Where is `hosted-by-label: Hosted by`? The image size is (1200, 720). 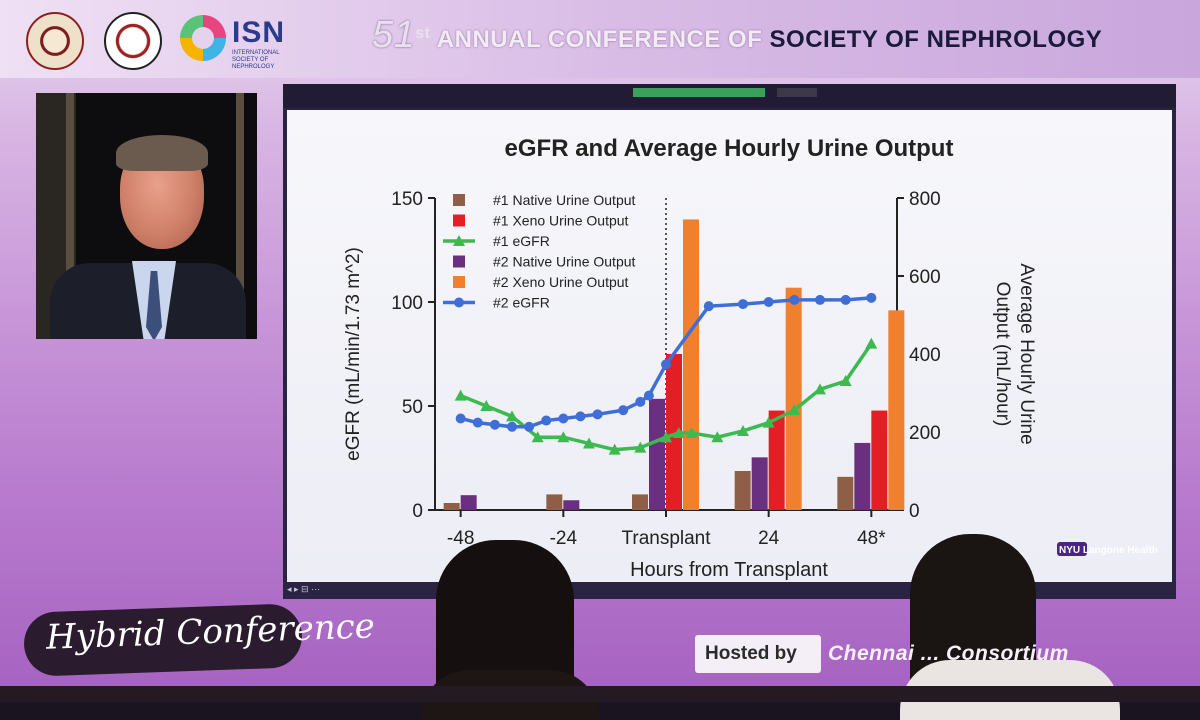 hosted-by-label: Hosted by is located at coordinates (751, 653).